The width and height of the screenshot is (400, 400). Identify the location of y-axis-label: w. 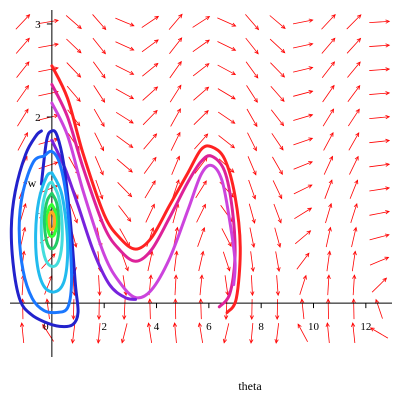
(32, 183).